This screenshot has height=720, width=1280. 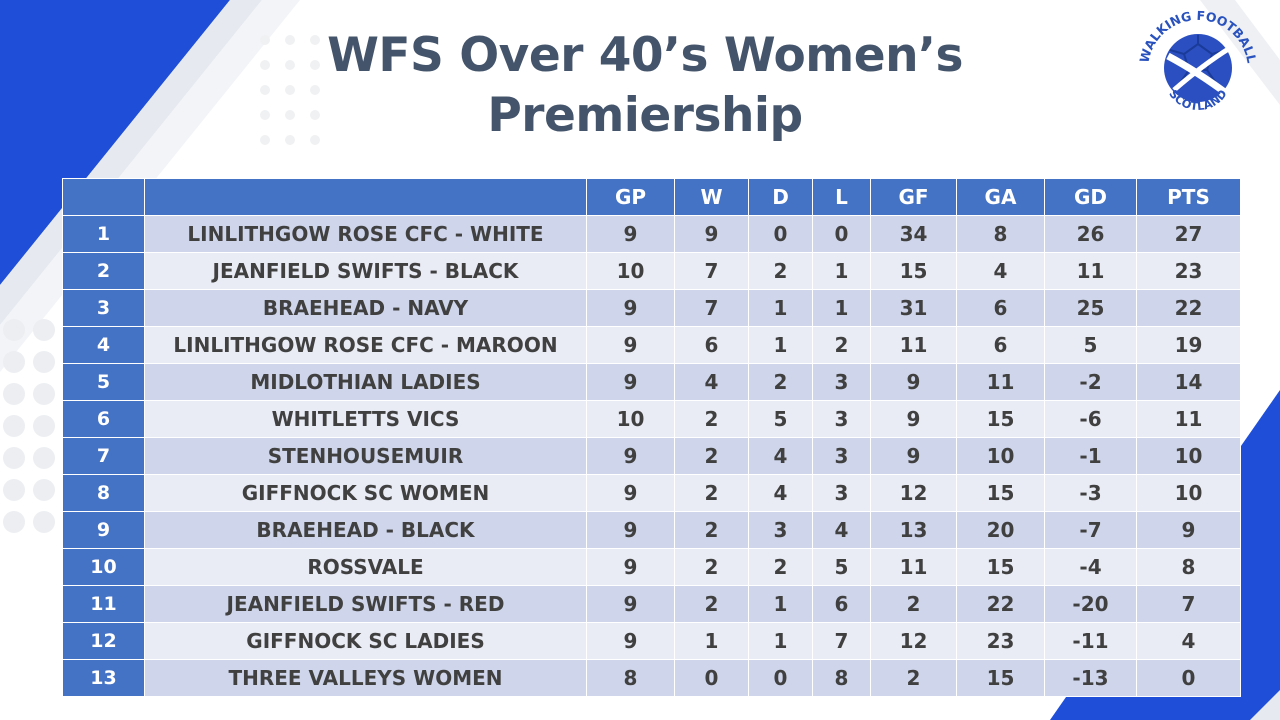 I want to click on cell-pos: 7, so click(x=103, y=456).